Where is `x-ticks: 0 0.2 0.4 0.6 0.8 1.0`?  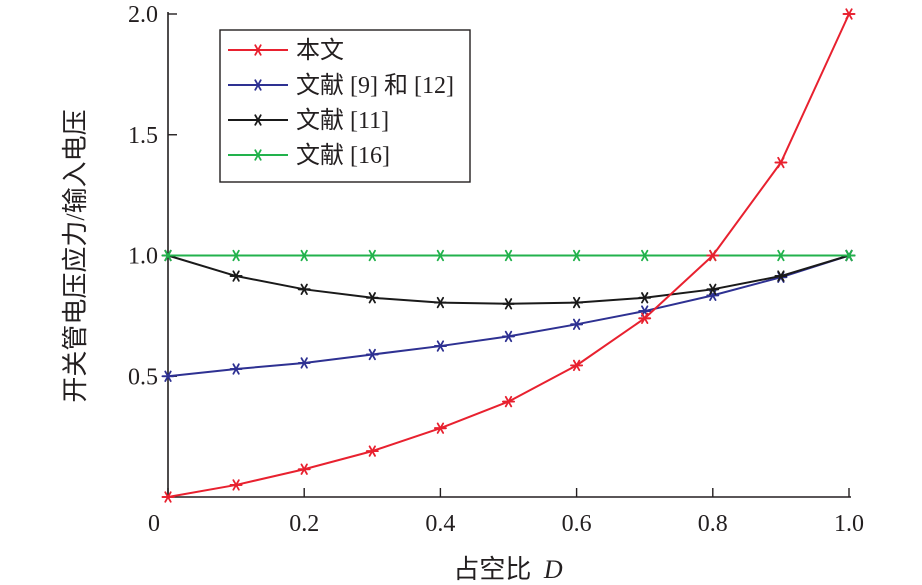
x-ticks: 0 0.2 0.4 0.6 0.8 1.0 is located at coordinates (506, 512).